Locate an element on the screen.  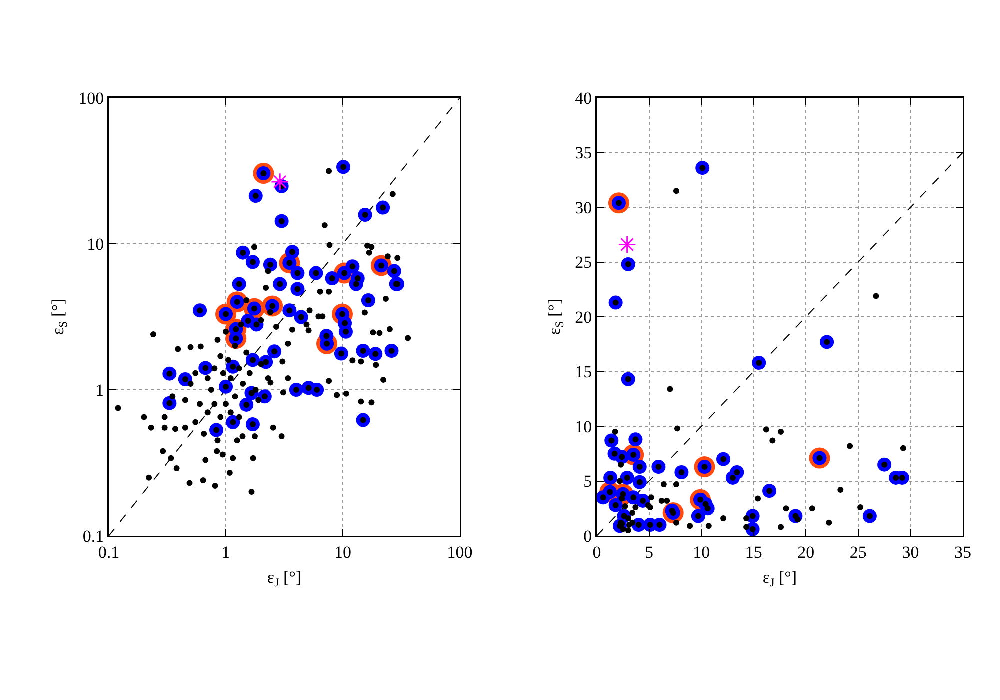
y-tick-label: 25 is located at coordinates (583, 262).